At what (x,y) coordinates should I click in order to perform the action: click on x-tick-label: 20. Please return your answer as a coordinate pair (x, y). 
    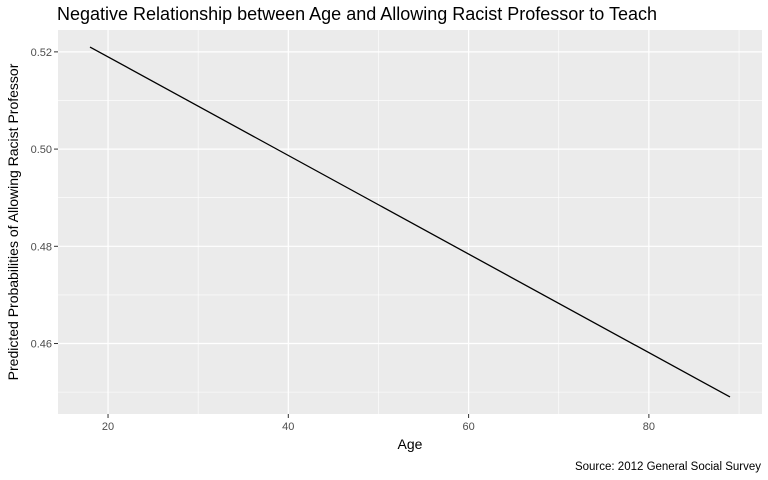
    Looking at the image, I should click on (108, 427).